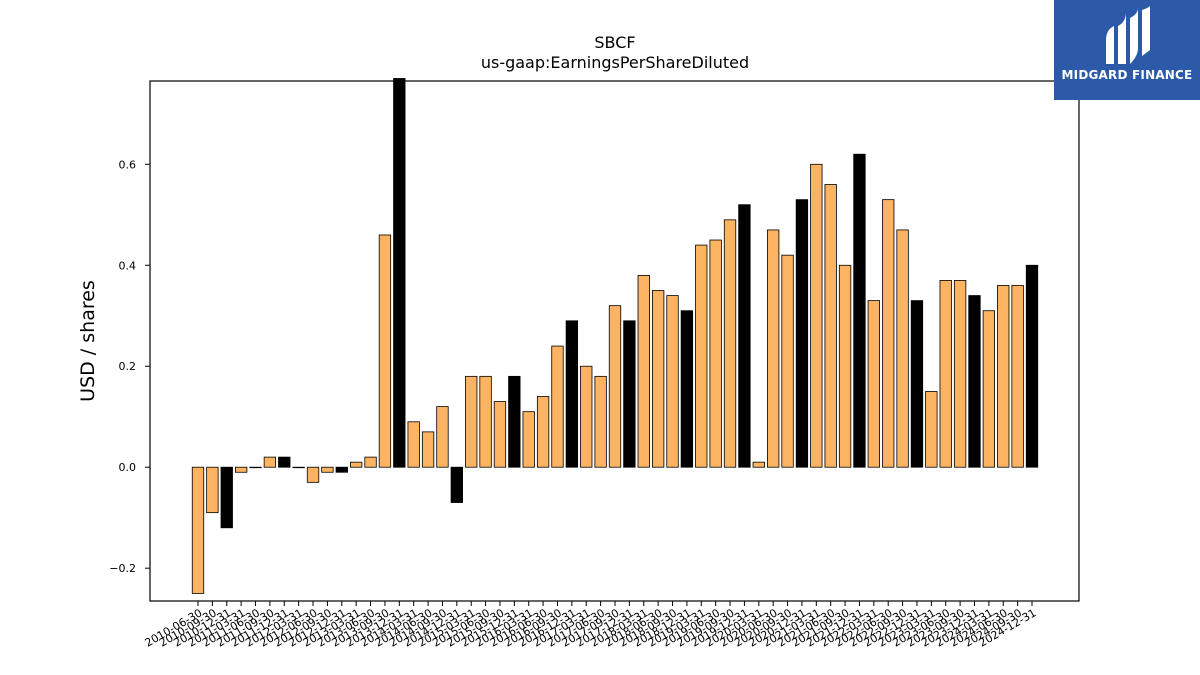  What do you see at coordinates (1127, 75) in the screenshot?
I see `logo-text: MIDGARD FINANCE` at bounding box center [1127, 75].